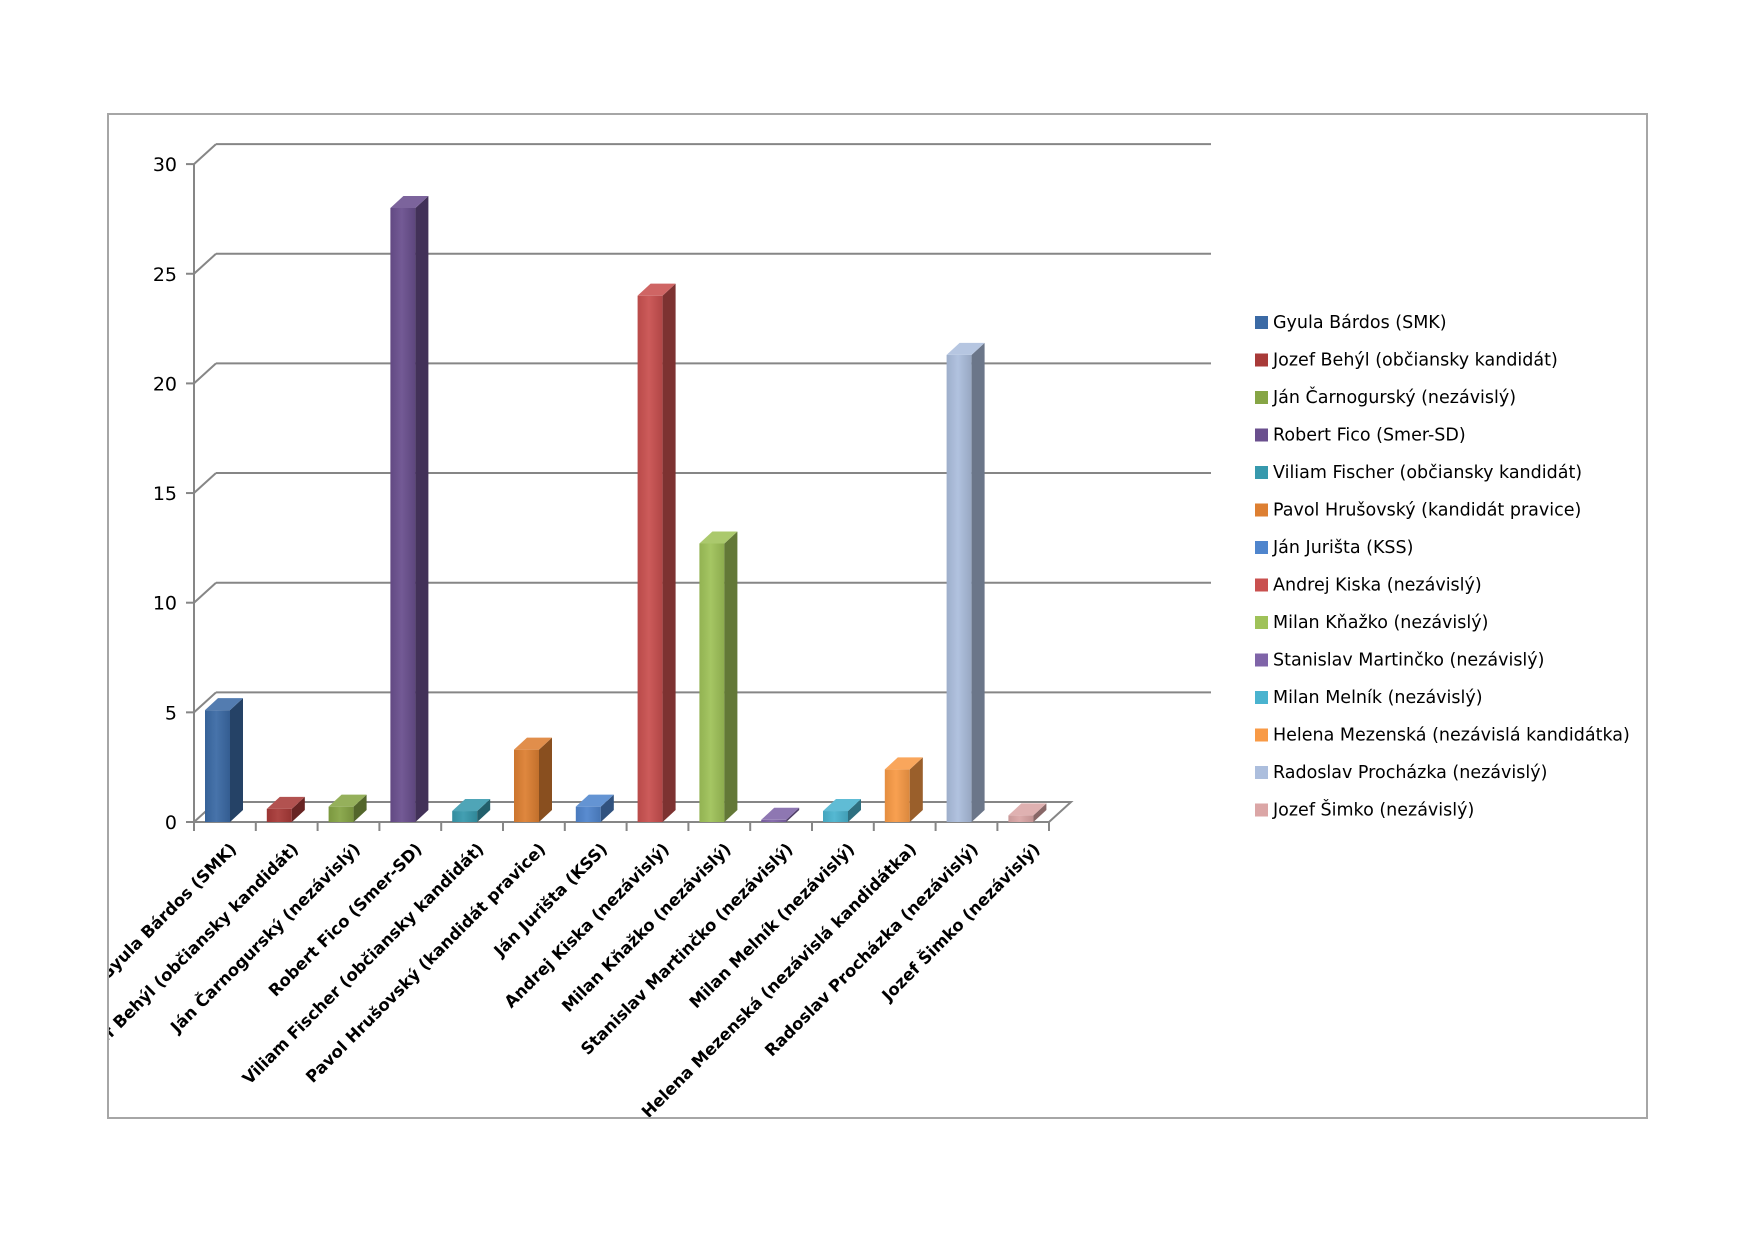 The image size is (1753, 1240). I want to click on y-tick-label: 5, so click(171, 713).